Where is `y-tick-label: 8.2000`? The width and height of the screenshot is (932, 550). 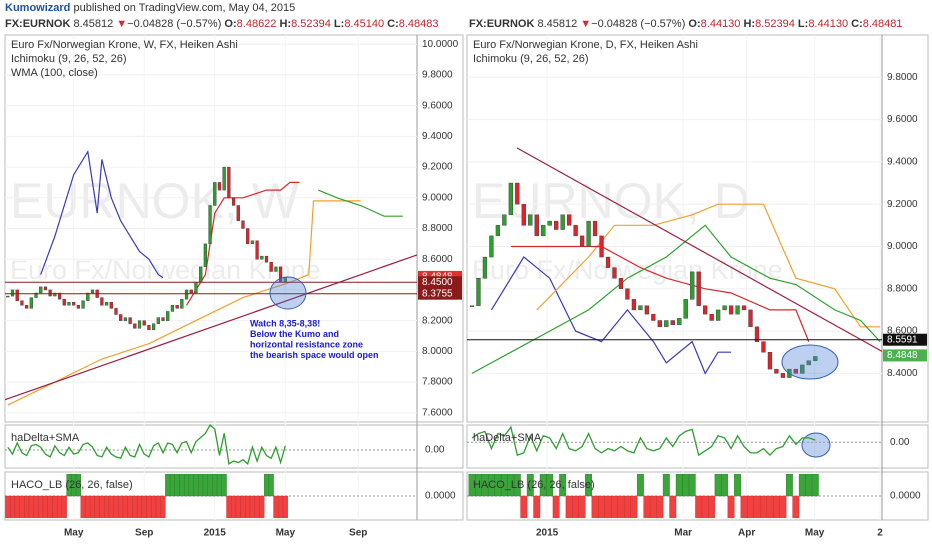 y-tick-label: 8.2000 is located at coordinates (437, 320).